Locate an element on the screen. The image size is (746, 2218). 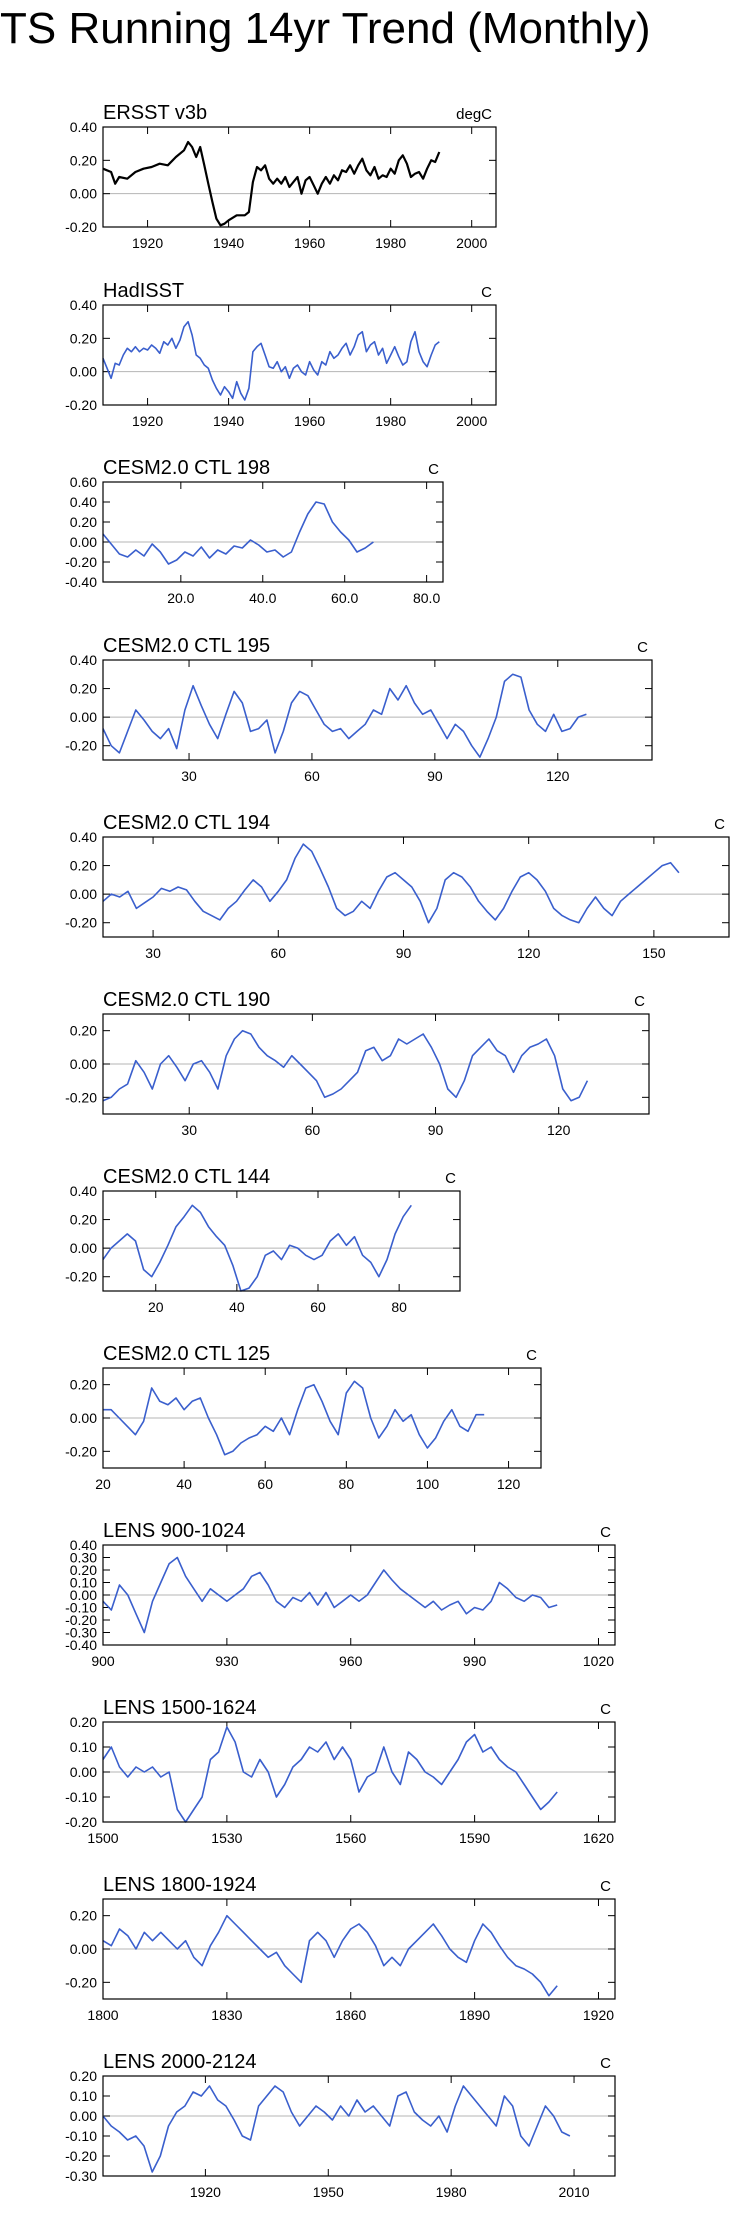
x-tick-label: 900 is located at coordinates (103, 1661).